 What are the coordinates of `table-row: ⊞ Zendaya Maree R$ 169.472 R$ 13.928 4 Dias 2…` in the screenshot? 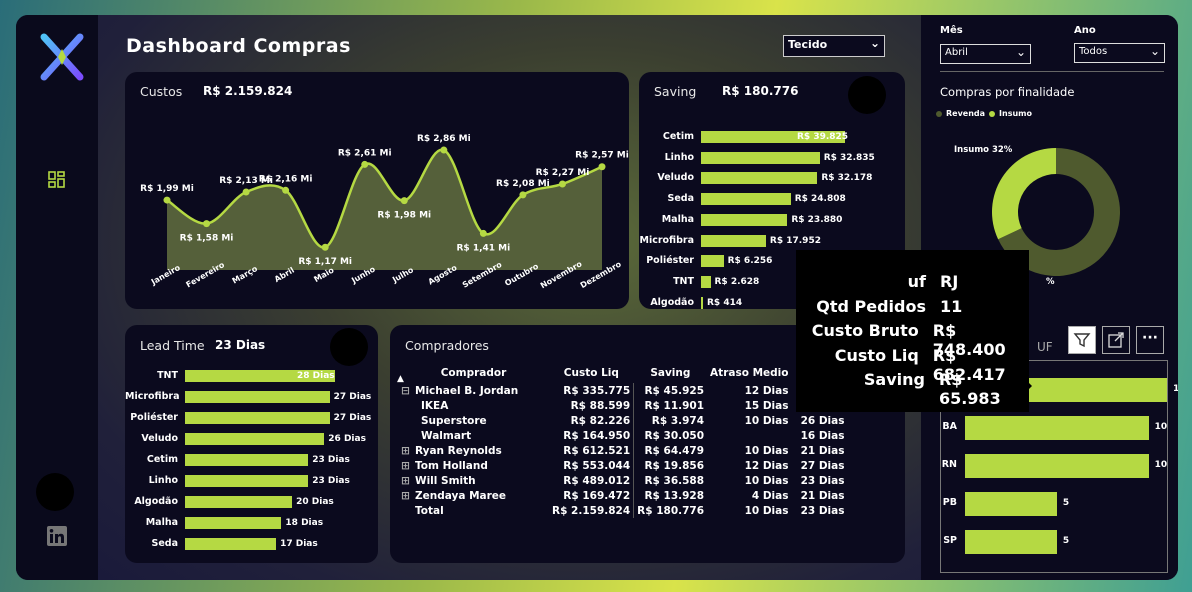 It's located at (622, 495).